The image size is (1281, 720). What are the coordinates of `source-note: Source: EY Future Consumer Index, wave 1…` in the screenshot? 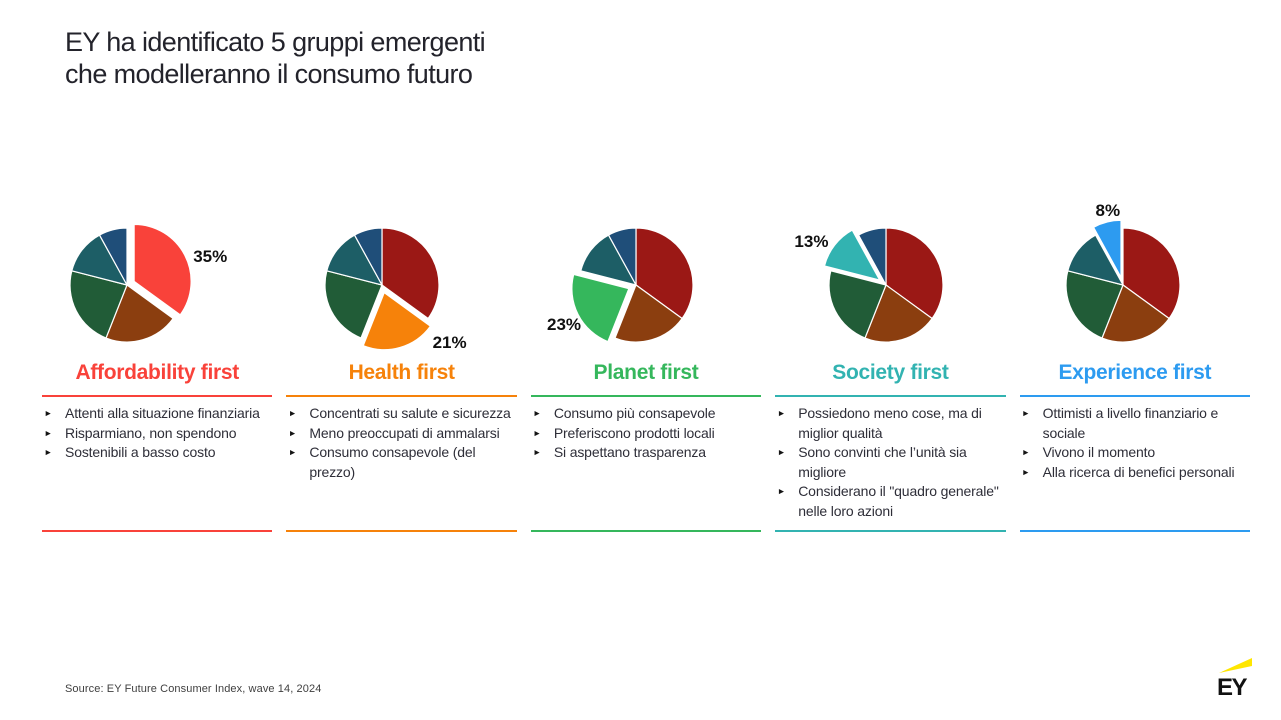 It's located at (193, 689).